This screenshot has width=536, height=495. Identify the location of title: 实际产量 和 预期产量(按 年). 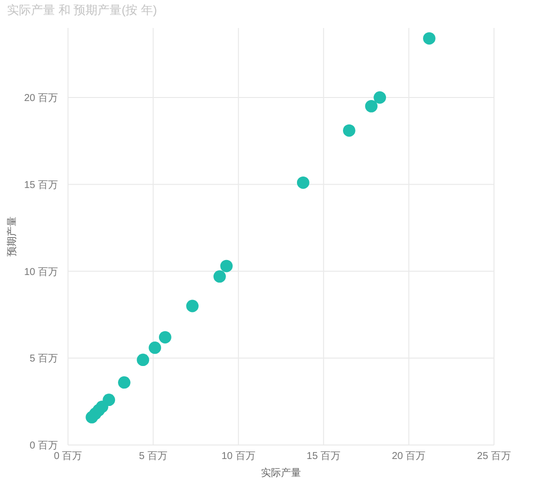
(82, 10).